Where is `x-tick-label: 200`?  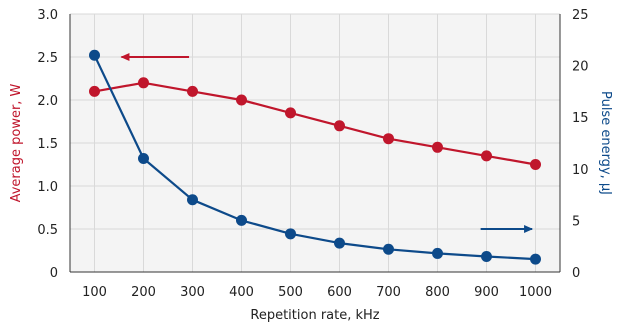
x-tick-label: 200 is located at coordinates (143, 292).